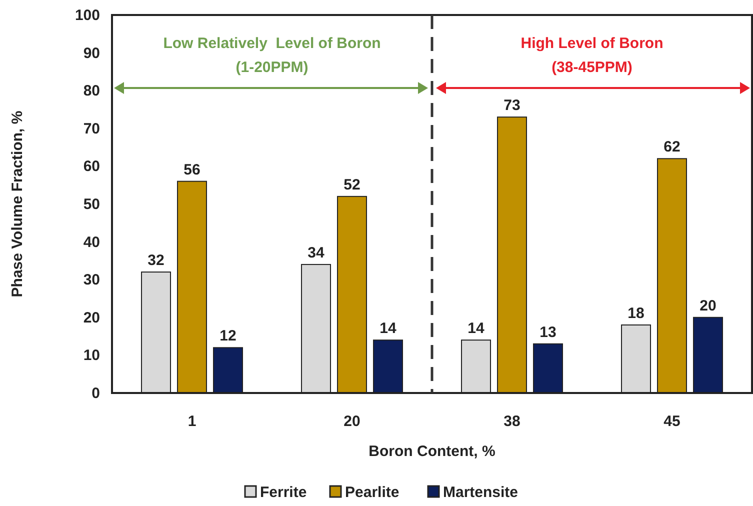  What do you see at coordinates (672, 421) in the screenshot?
I see `x-tick-label: 45` at bounding box center [672, 421].